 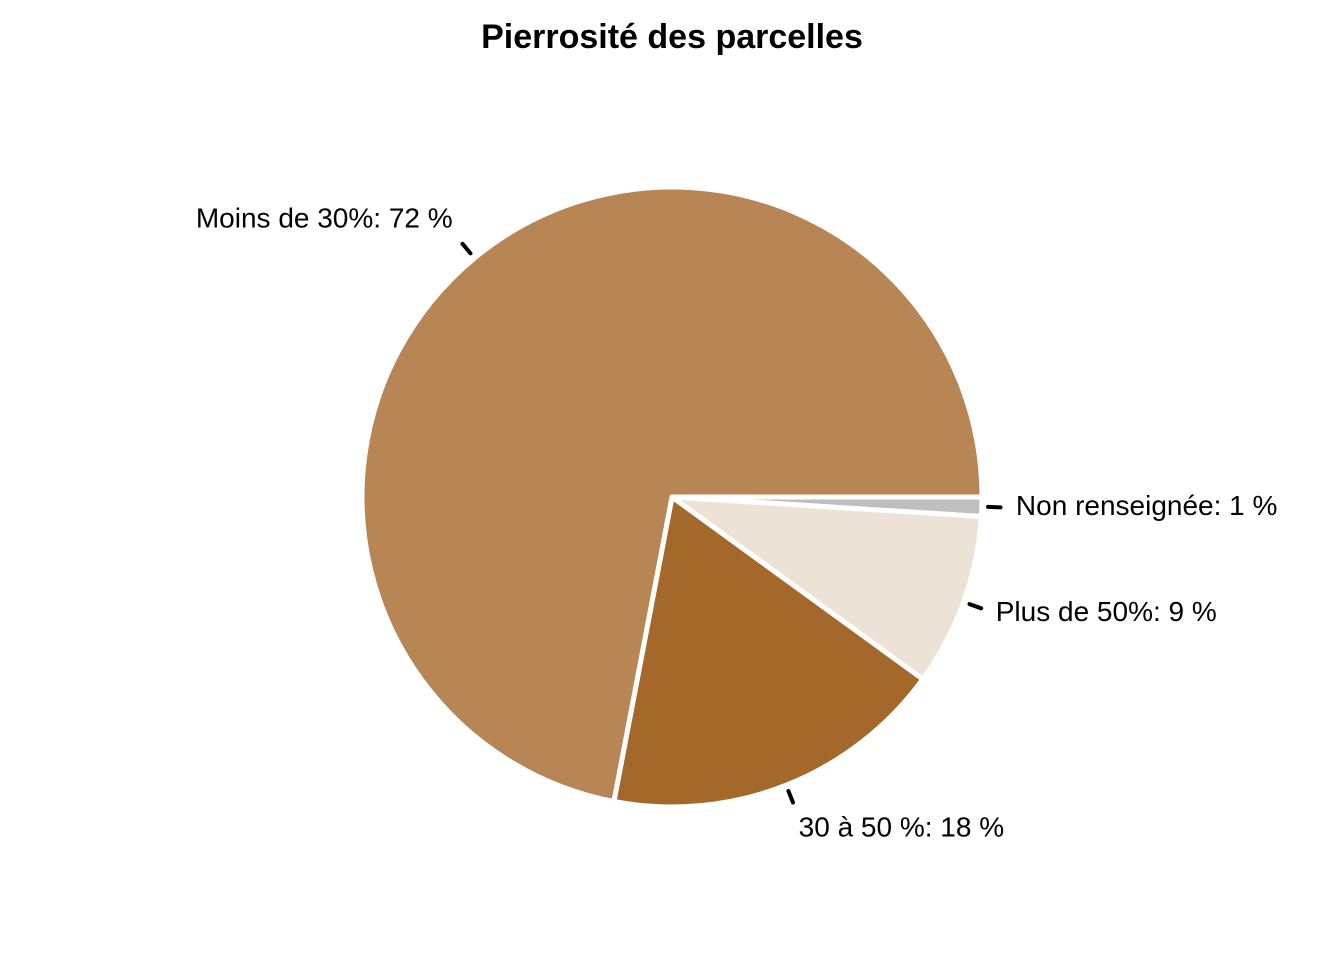 I want to click on slice-label-moins-de-30: Moins de 30%: 72 %, so click(x=324, y=217).